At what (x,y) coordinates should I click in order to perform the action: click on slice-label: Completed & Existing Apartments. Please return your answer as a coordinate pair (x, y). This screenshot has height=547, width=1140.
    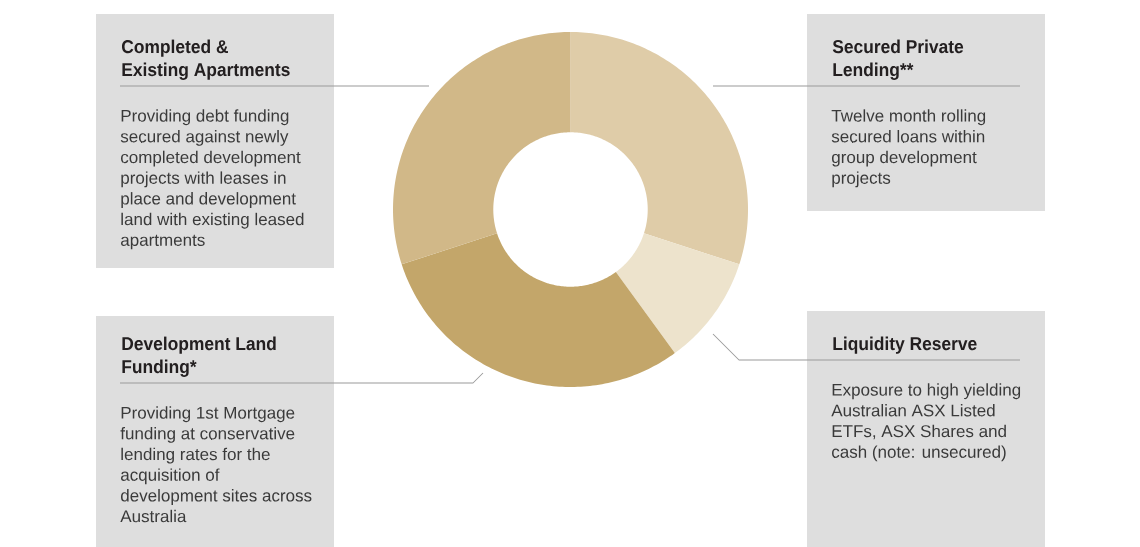
    Looking at the image, I should click on (205, 59).